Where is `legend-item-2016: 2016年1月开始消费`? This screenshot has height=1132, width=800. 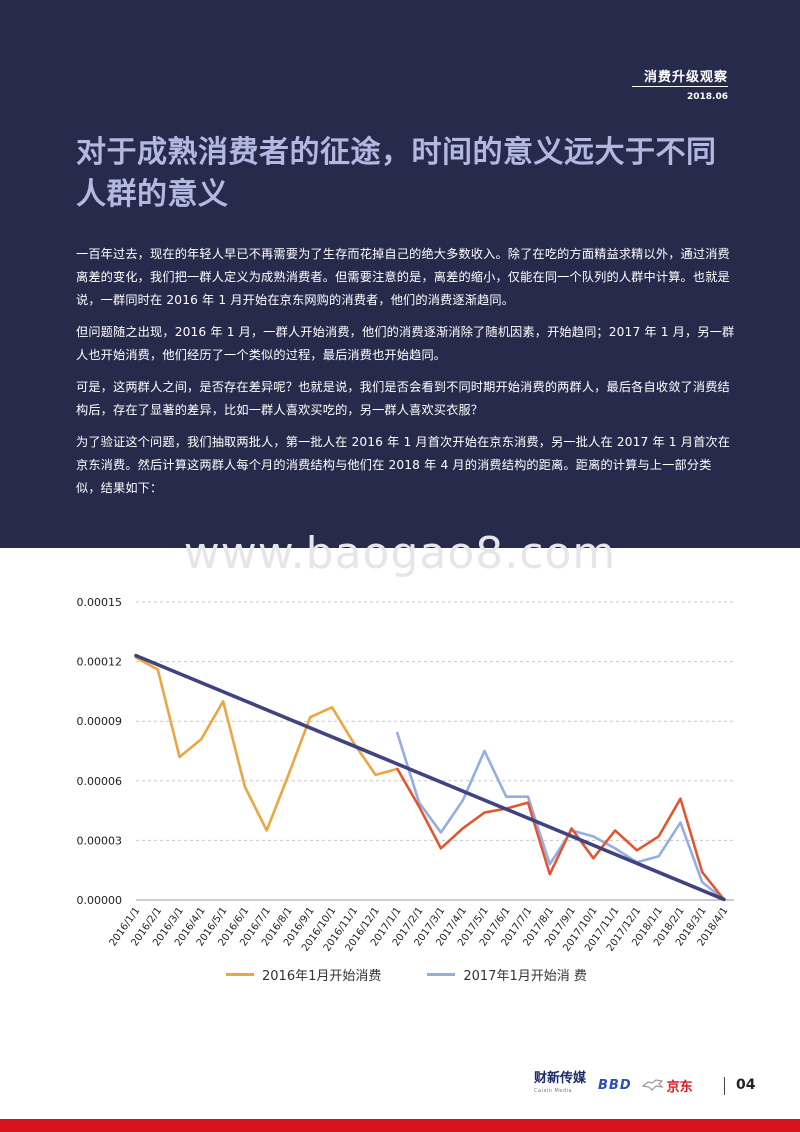
legend-item-2016: 2016年1月开始消费 is located at coordinates (303, 974).